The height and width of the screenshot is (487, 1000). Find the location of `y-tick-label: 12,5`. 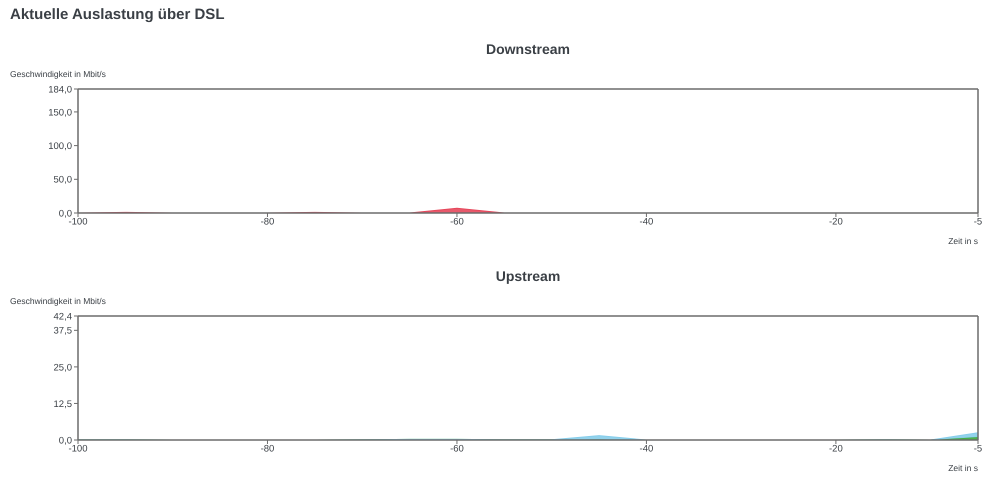

y-tick-label: 12,5 is located at coordinates (63, 404).